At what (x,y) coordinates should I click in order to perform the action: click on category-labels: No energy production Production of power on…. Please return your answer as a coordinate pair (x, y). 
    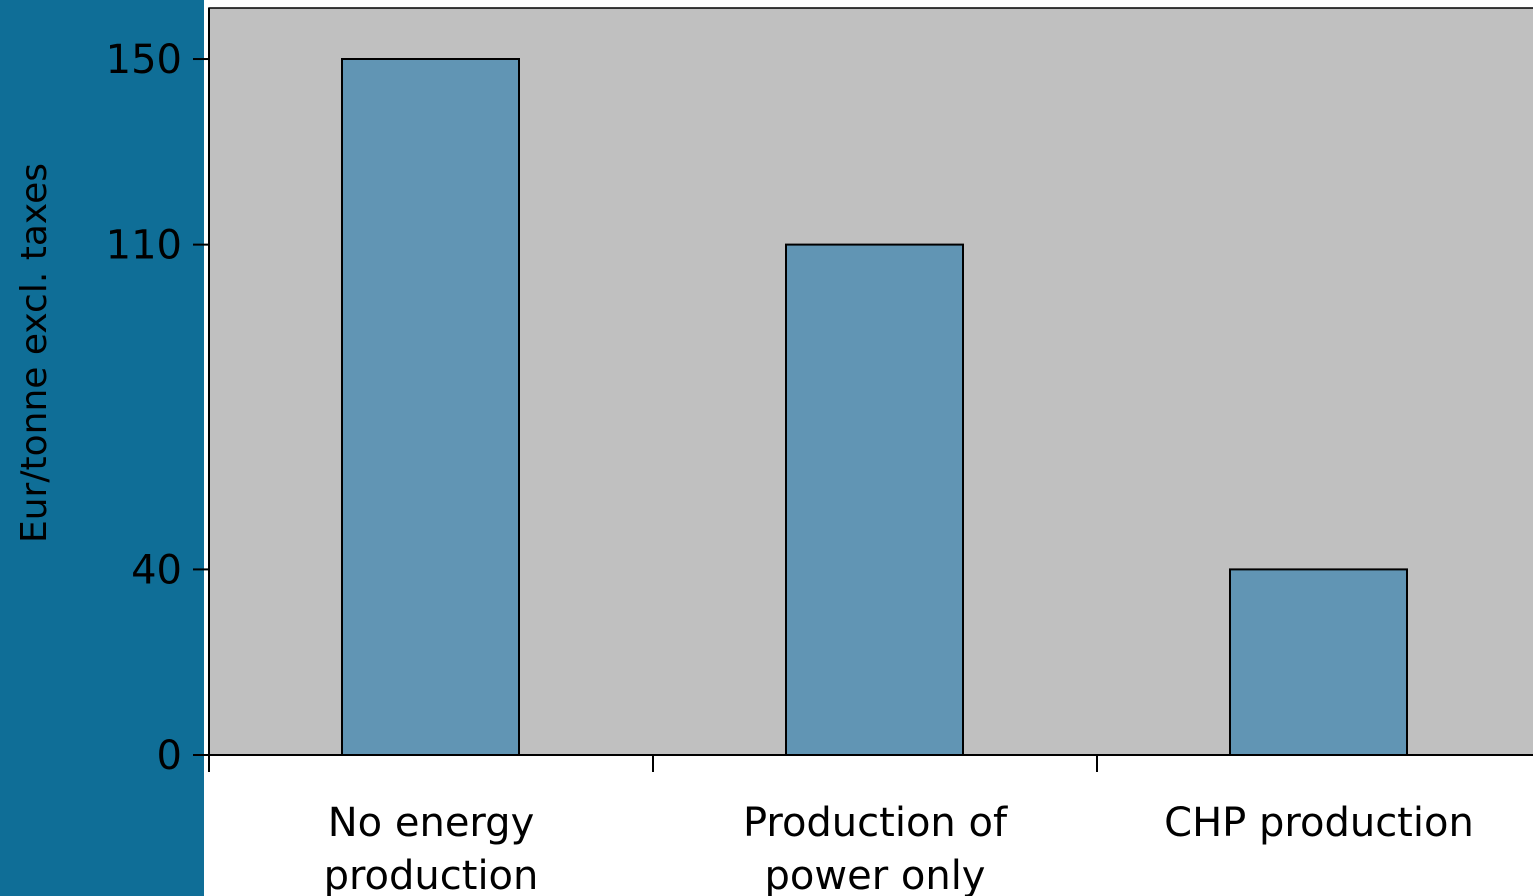
    Looking at the image, I should click on (899, 848).